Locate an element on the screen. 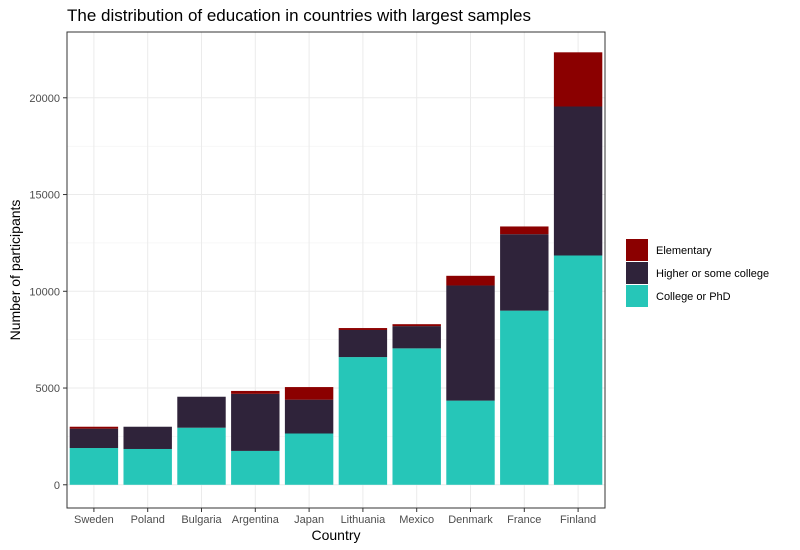 The image size is (800, 550). legend-label-college-or-phd: College or PhD is located at coordinates (693, 297).